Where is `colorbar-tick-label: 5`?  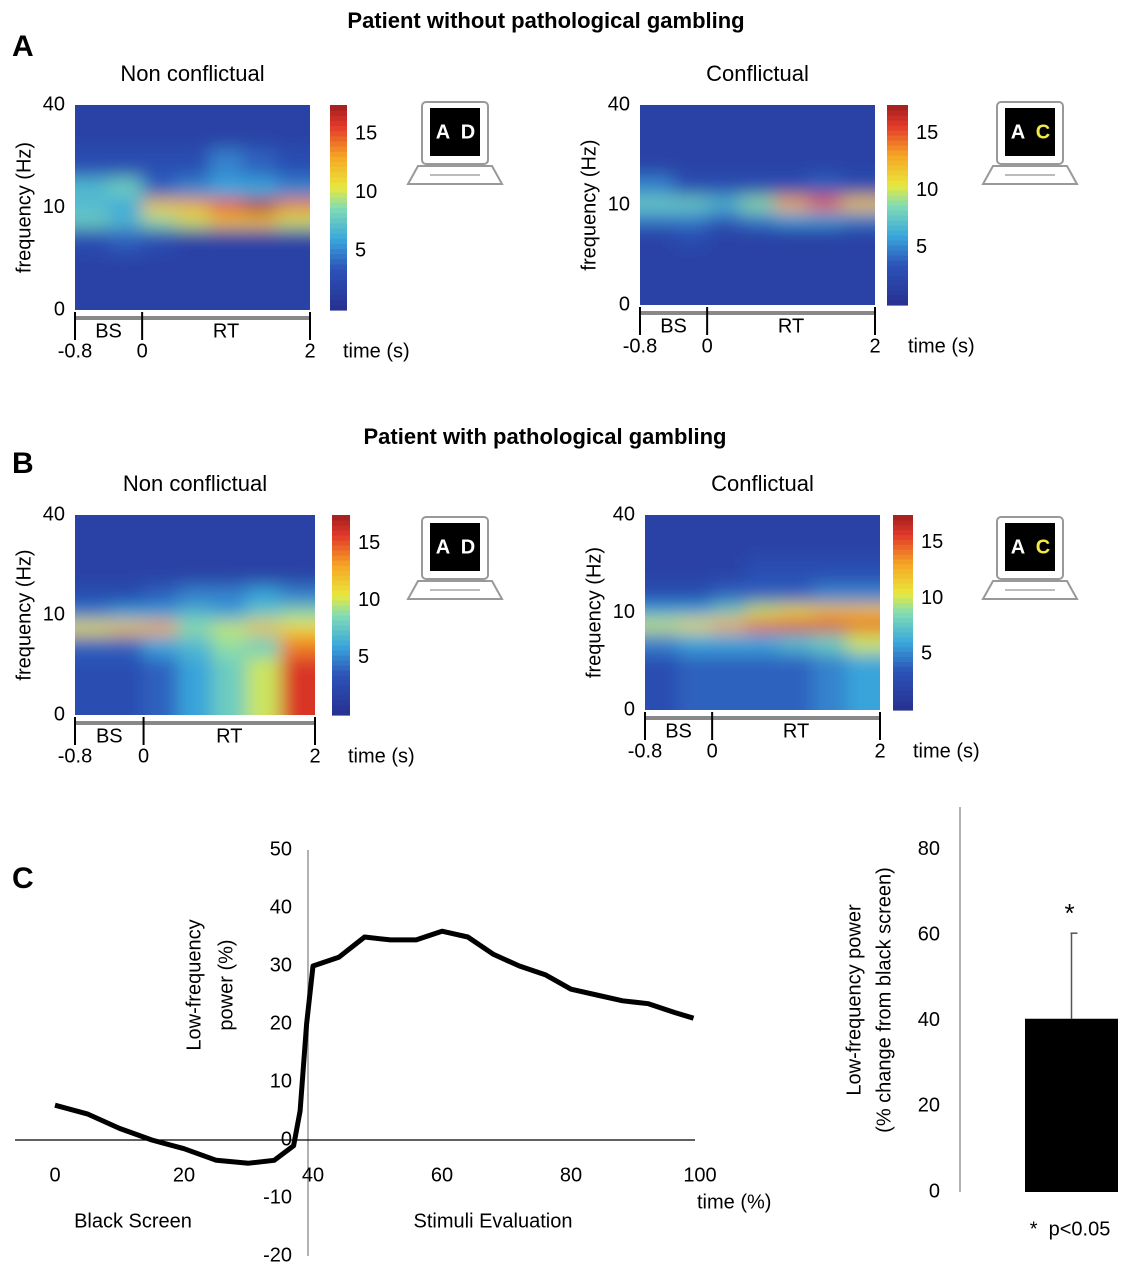
colorbar-tick-label: 5 is located at coordinates (926, 654).